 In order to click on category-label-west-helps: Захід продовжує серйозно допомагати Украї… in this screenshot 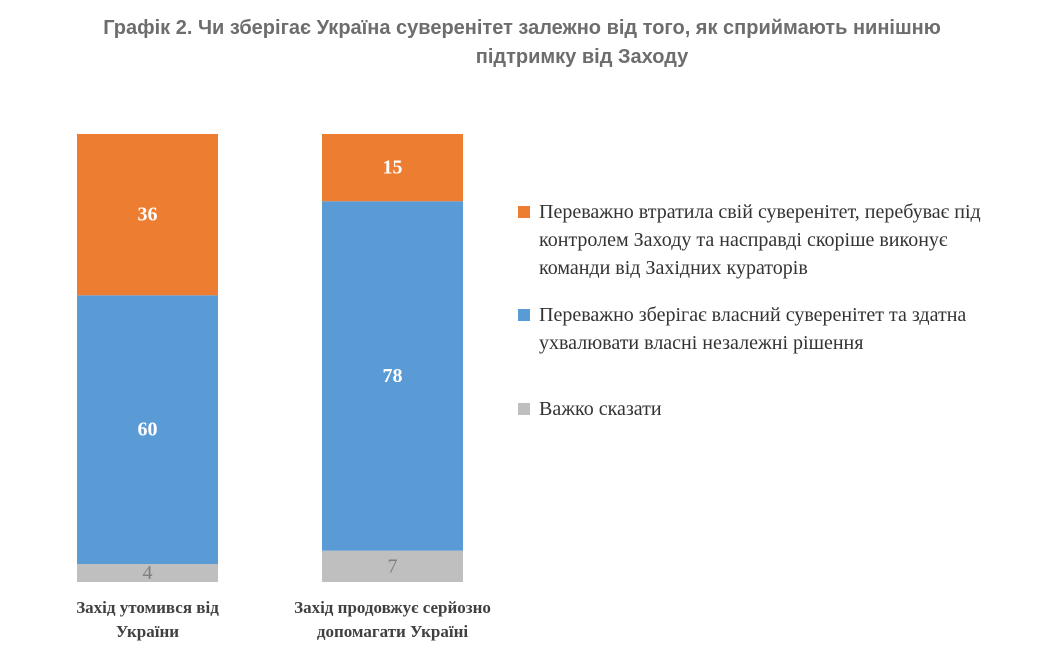, I will do `click(392, 619)`.